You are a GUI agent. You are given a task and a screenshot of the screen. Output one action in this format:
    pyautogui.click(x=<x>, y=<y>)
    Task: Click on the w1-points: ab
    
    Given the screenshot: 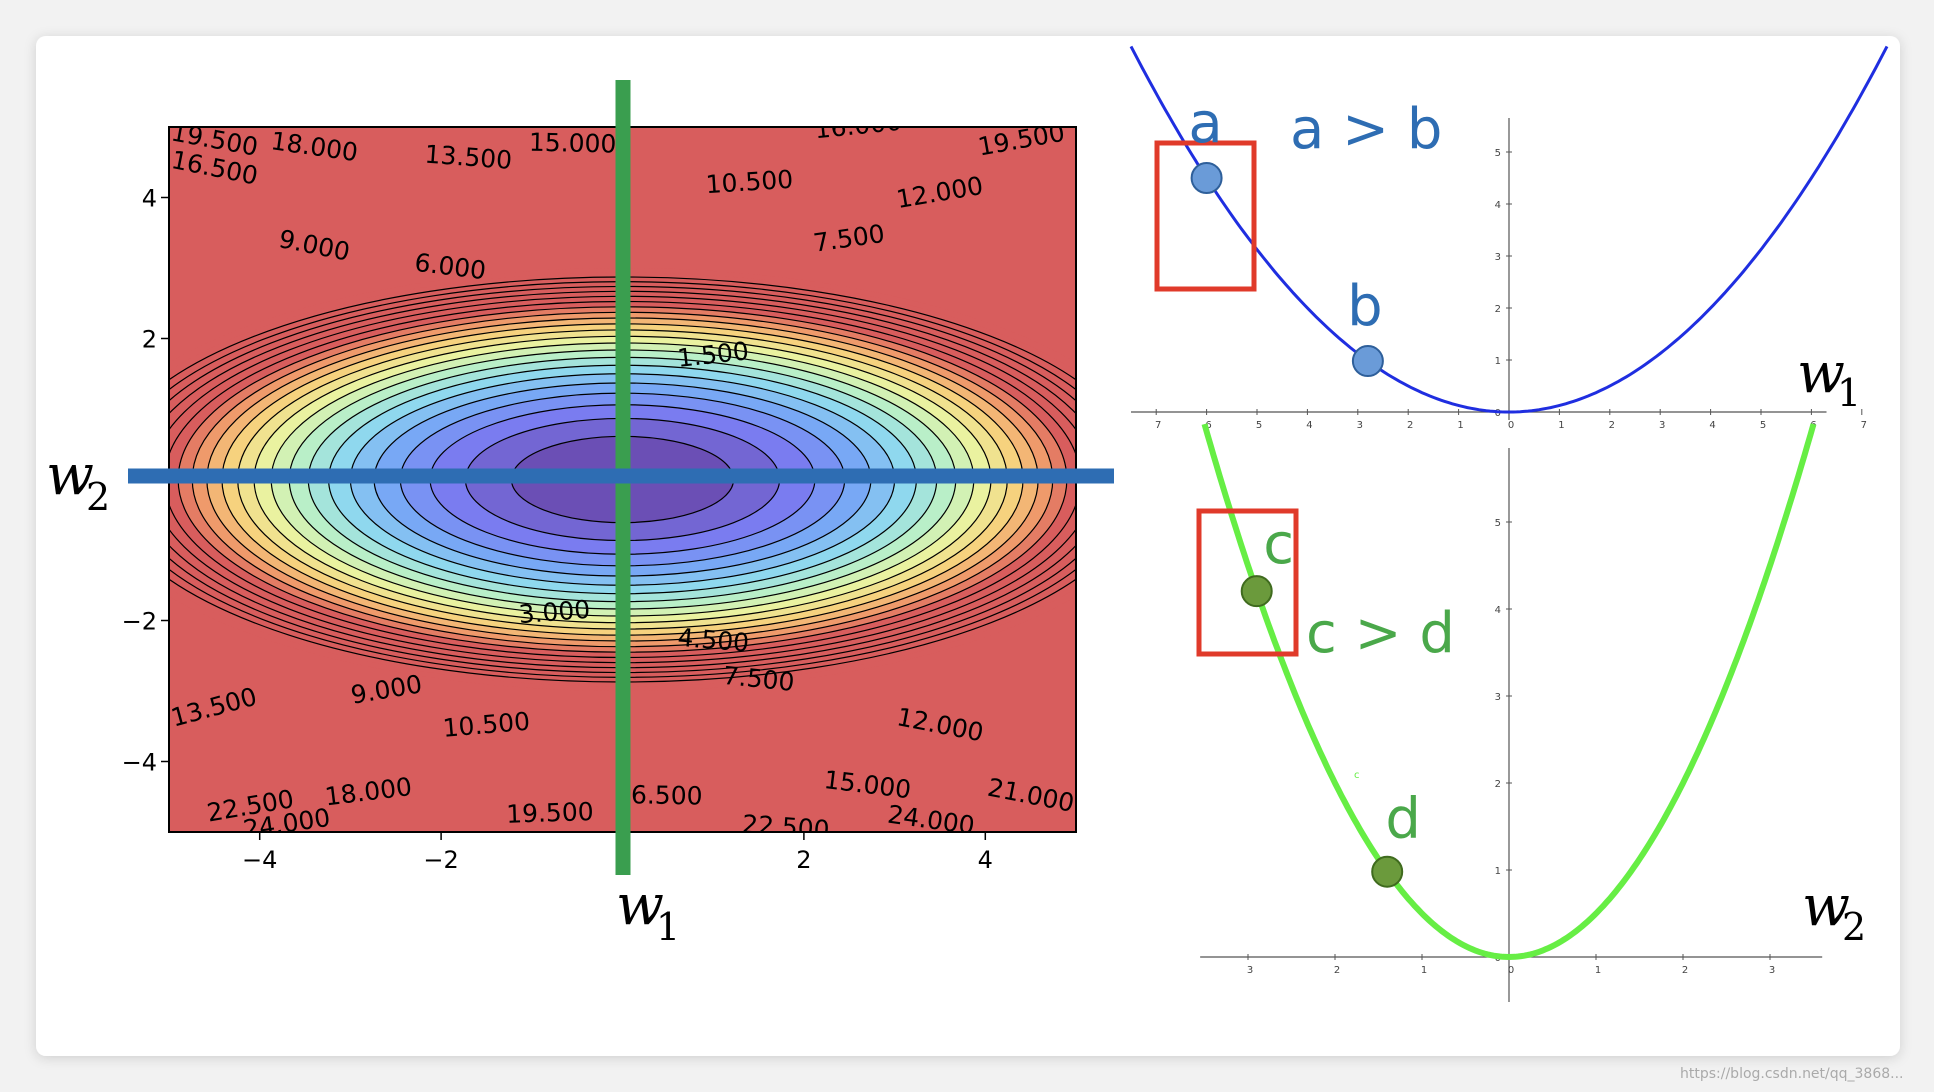 What is the action you would take?
    pyautogui.click(x=1286, y=234)
    